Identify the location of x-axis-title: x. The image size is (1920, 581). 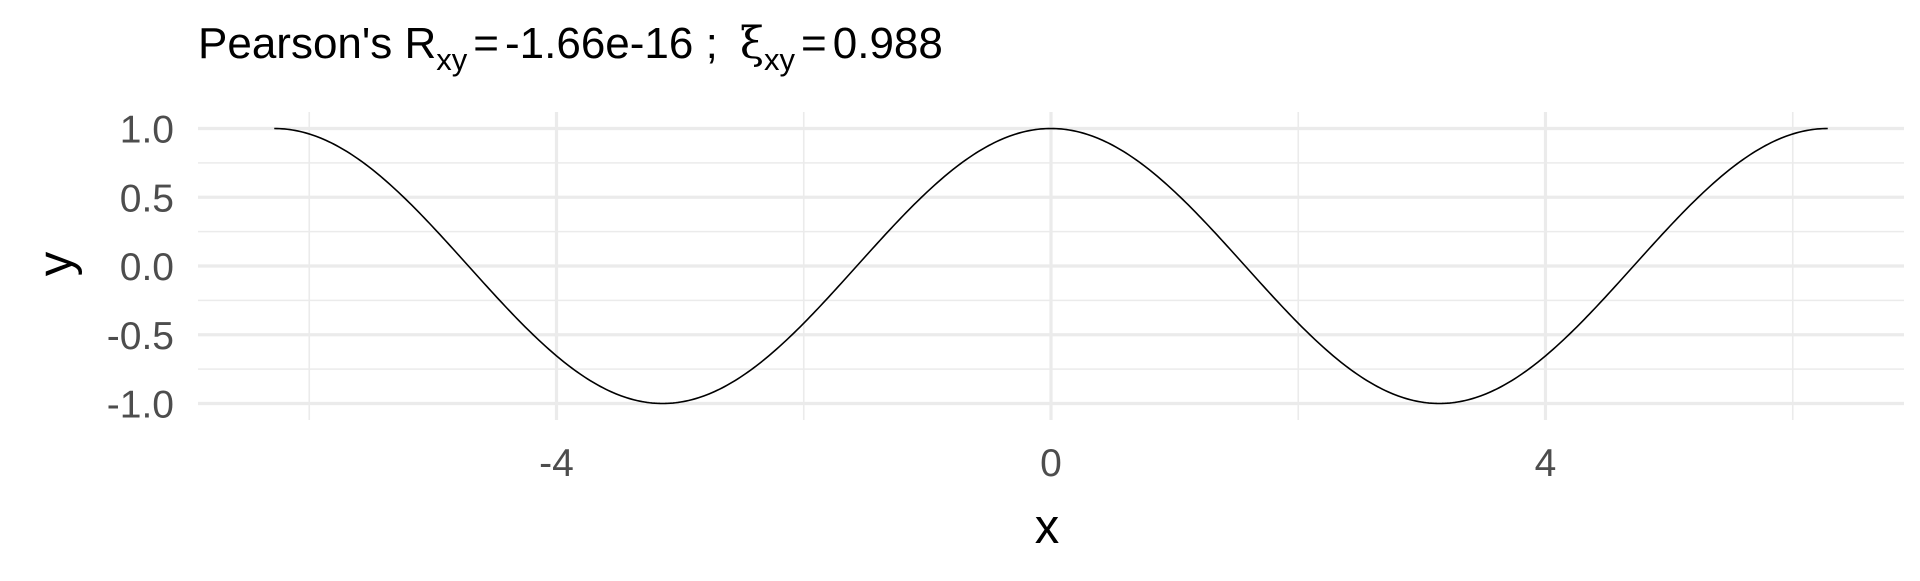
(1047, 527).